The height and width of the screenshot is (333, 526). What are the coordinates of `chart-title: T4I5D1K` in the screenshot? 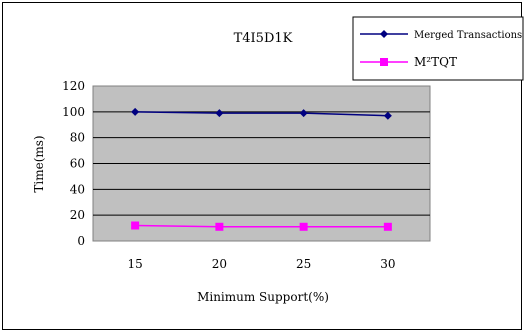 It's located at (263, 38).